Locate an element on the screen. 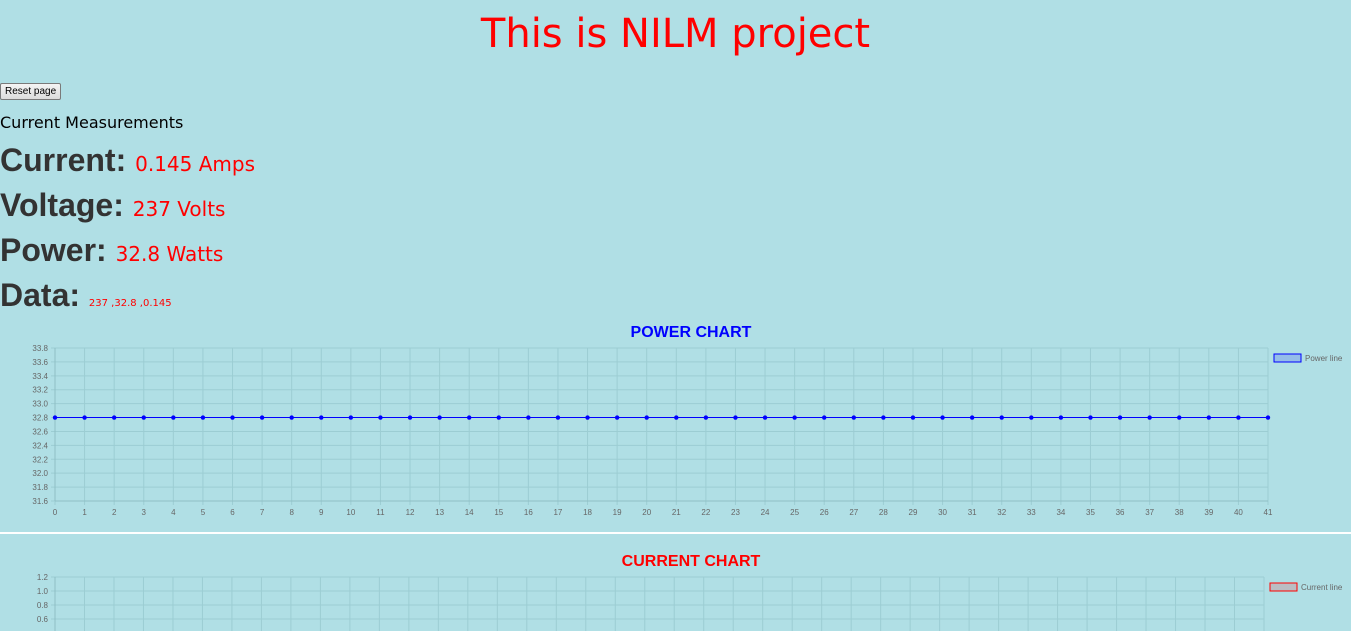 The height and width of the screenshot is (631, 1351). x-tick-label: 25 is located at coordinates (794, 512).